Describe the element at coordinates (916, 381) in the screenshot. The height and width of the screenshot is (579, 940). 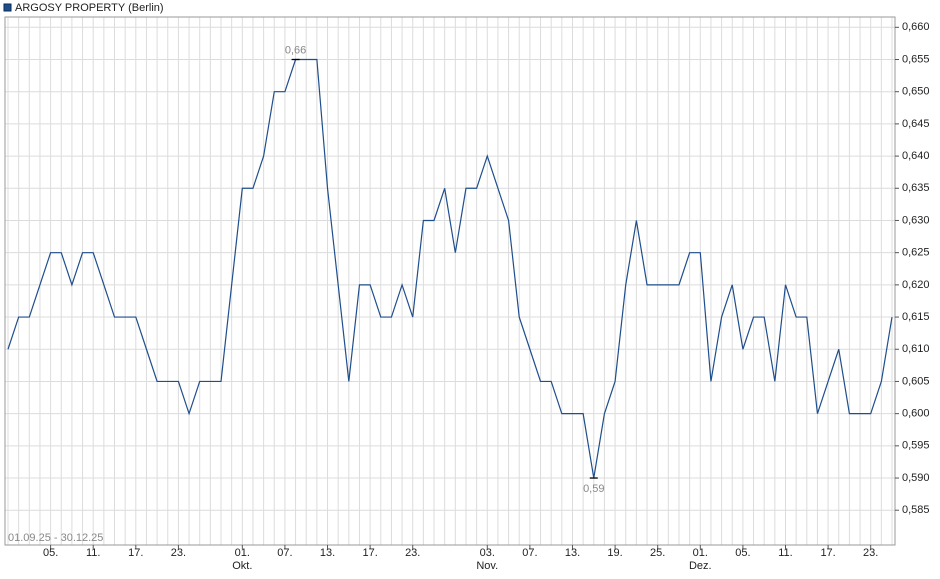
I see `y-tick-label: 0,605` at that location.